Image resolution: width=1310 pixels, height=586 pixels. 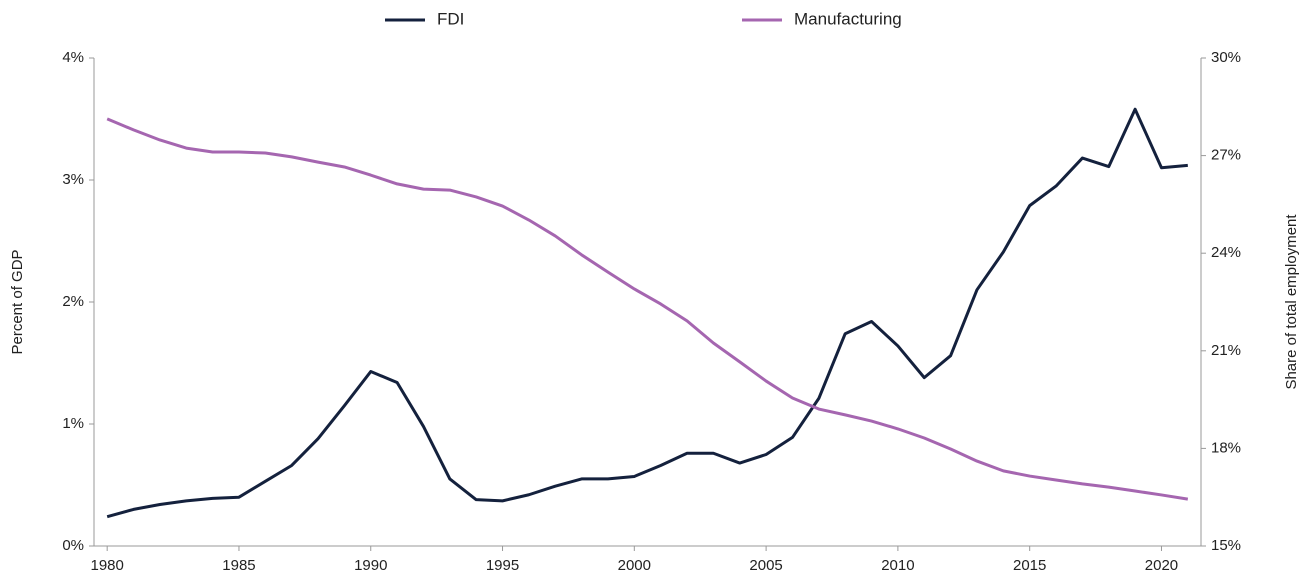 What do you see at coordinates (1291, 302) in the screenshot?
I see `y2-axis-label: Share of total employment` at bounding box center [1291, 302].